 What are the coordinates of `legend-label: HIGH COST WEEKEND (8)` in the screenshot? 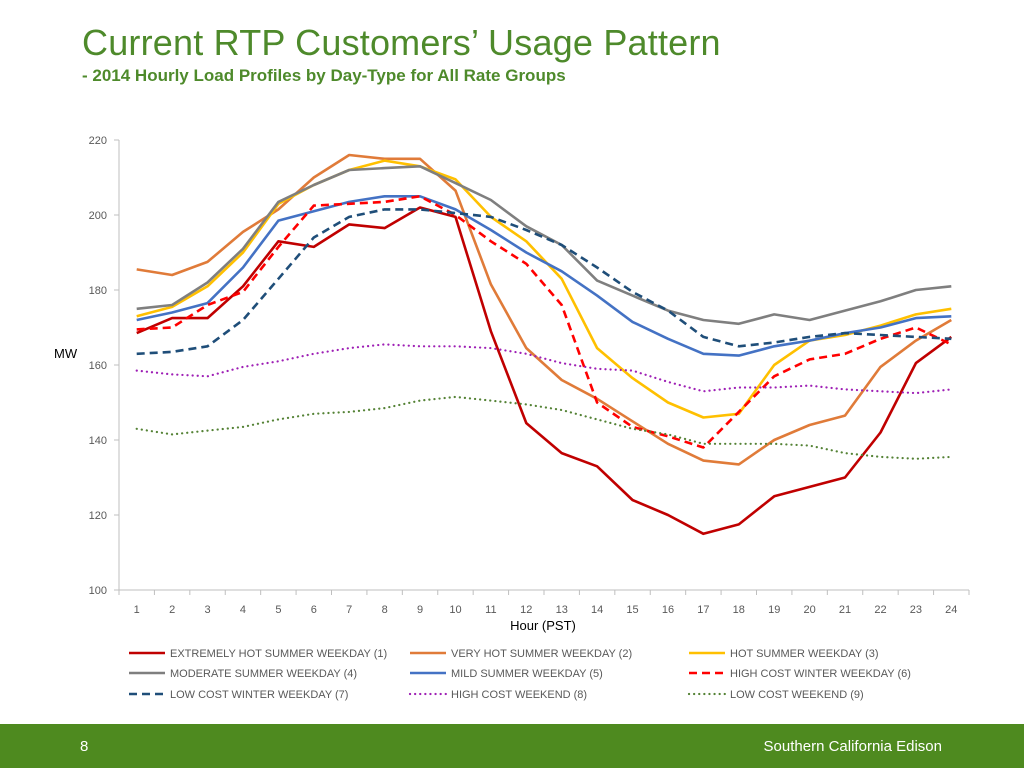 It's located at (519, 695).